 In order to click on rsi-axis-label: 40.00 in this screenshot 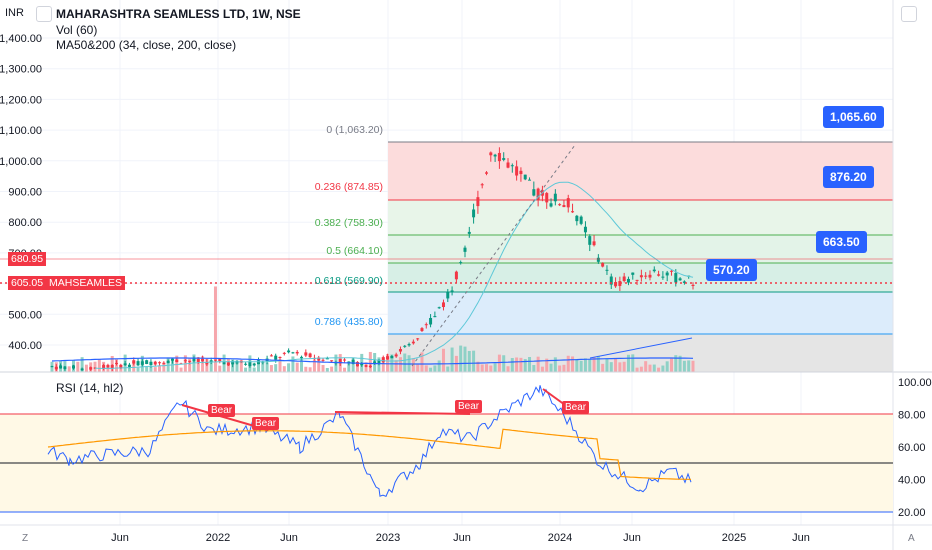, I will do `click(912, 481)`.